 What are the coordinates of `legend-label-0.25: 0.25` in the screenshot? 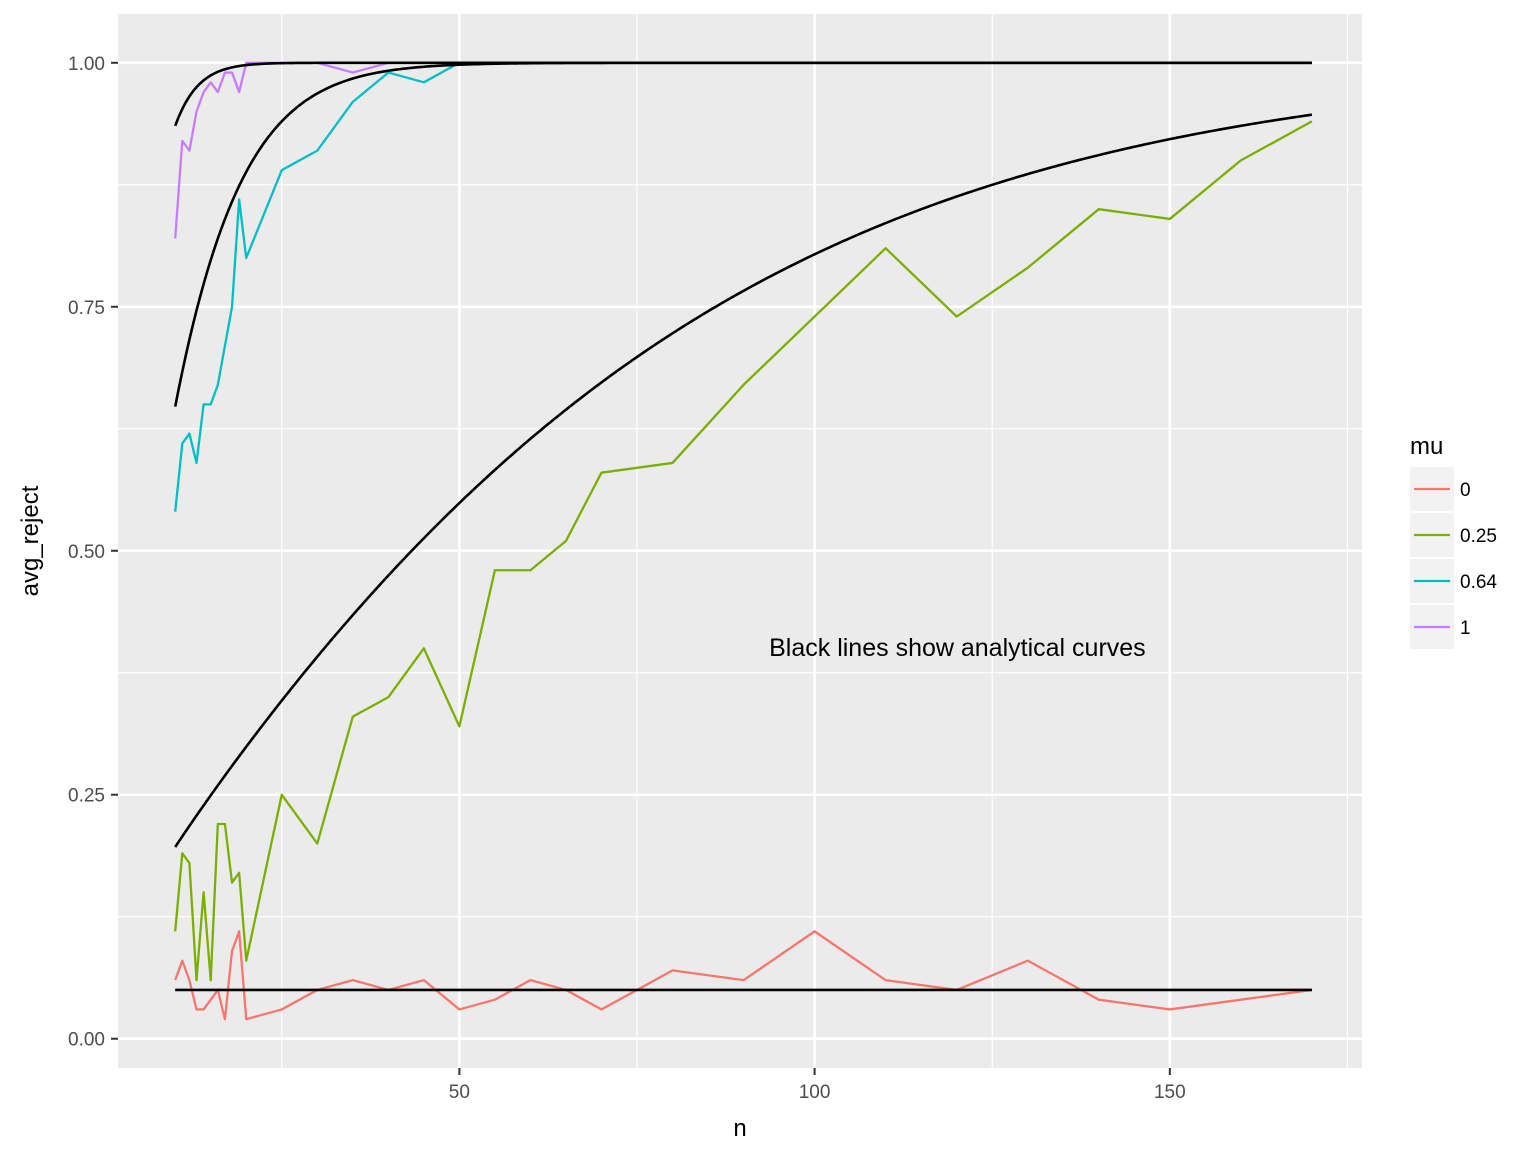 It's located at (1478, 536).